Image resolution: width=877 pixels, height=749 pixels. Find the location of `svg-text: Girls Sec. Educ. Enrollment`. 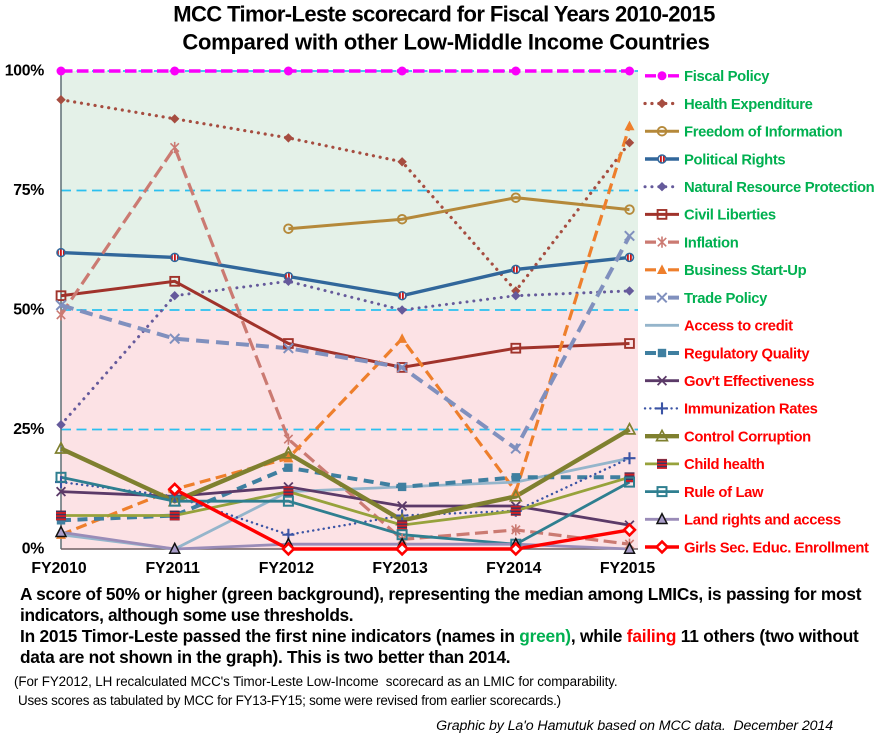

svg-text: Girls Sec. Educ. Enrollment is located at coordinates (776, 548).